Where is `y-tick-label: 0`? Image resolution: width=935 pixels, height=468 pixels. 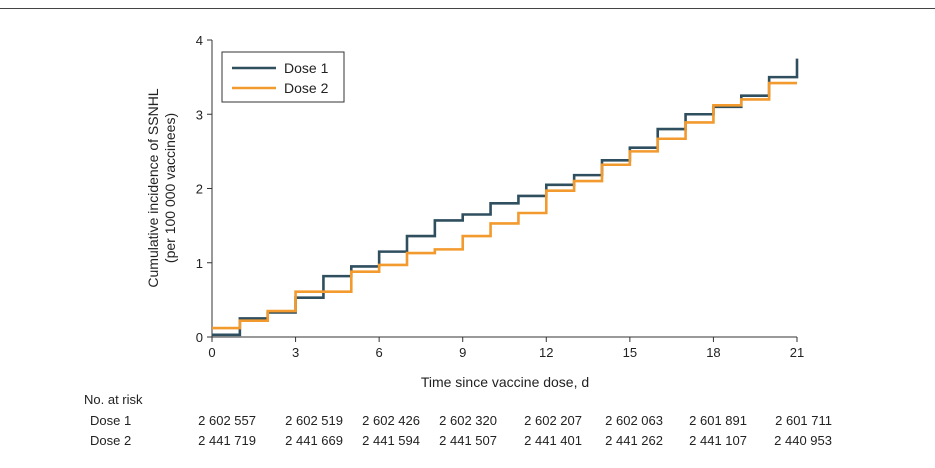
y-tick-label: 0 is located at coordinates (199, 337).